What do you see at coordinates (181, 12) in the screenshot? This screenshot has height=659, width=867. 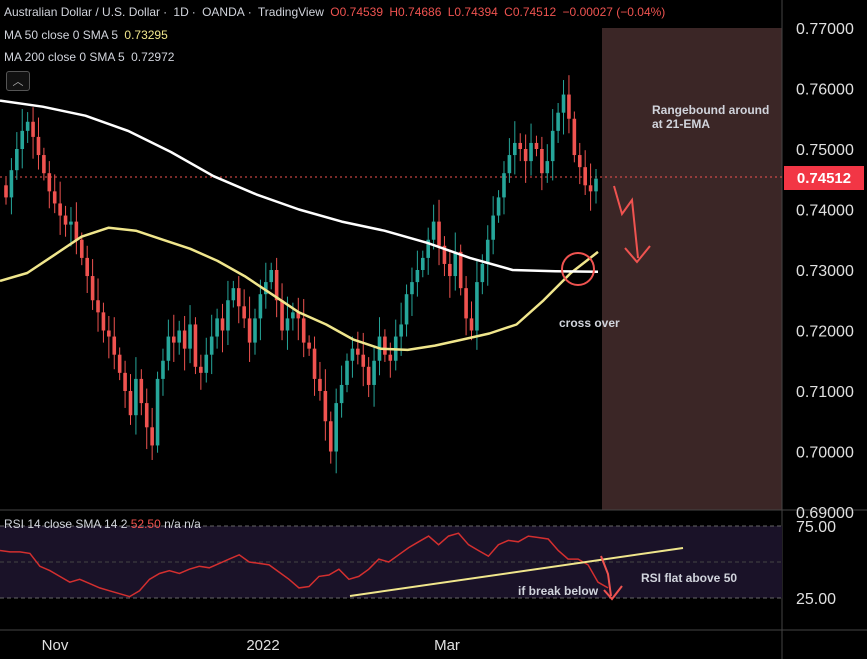 I see `interval-label: 1D` at bounding box center [181, 12].